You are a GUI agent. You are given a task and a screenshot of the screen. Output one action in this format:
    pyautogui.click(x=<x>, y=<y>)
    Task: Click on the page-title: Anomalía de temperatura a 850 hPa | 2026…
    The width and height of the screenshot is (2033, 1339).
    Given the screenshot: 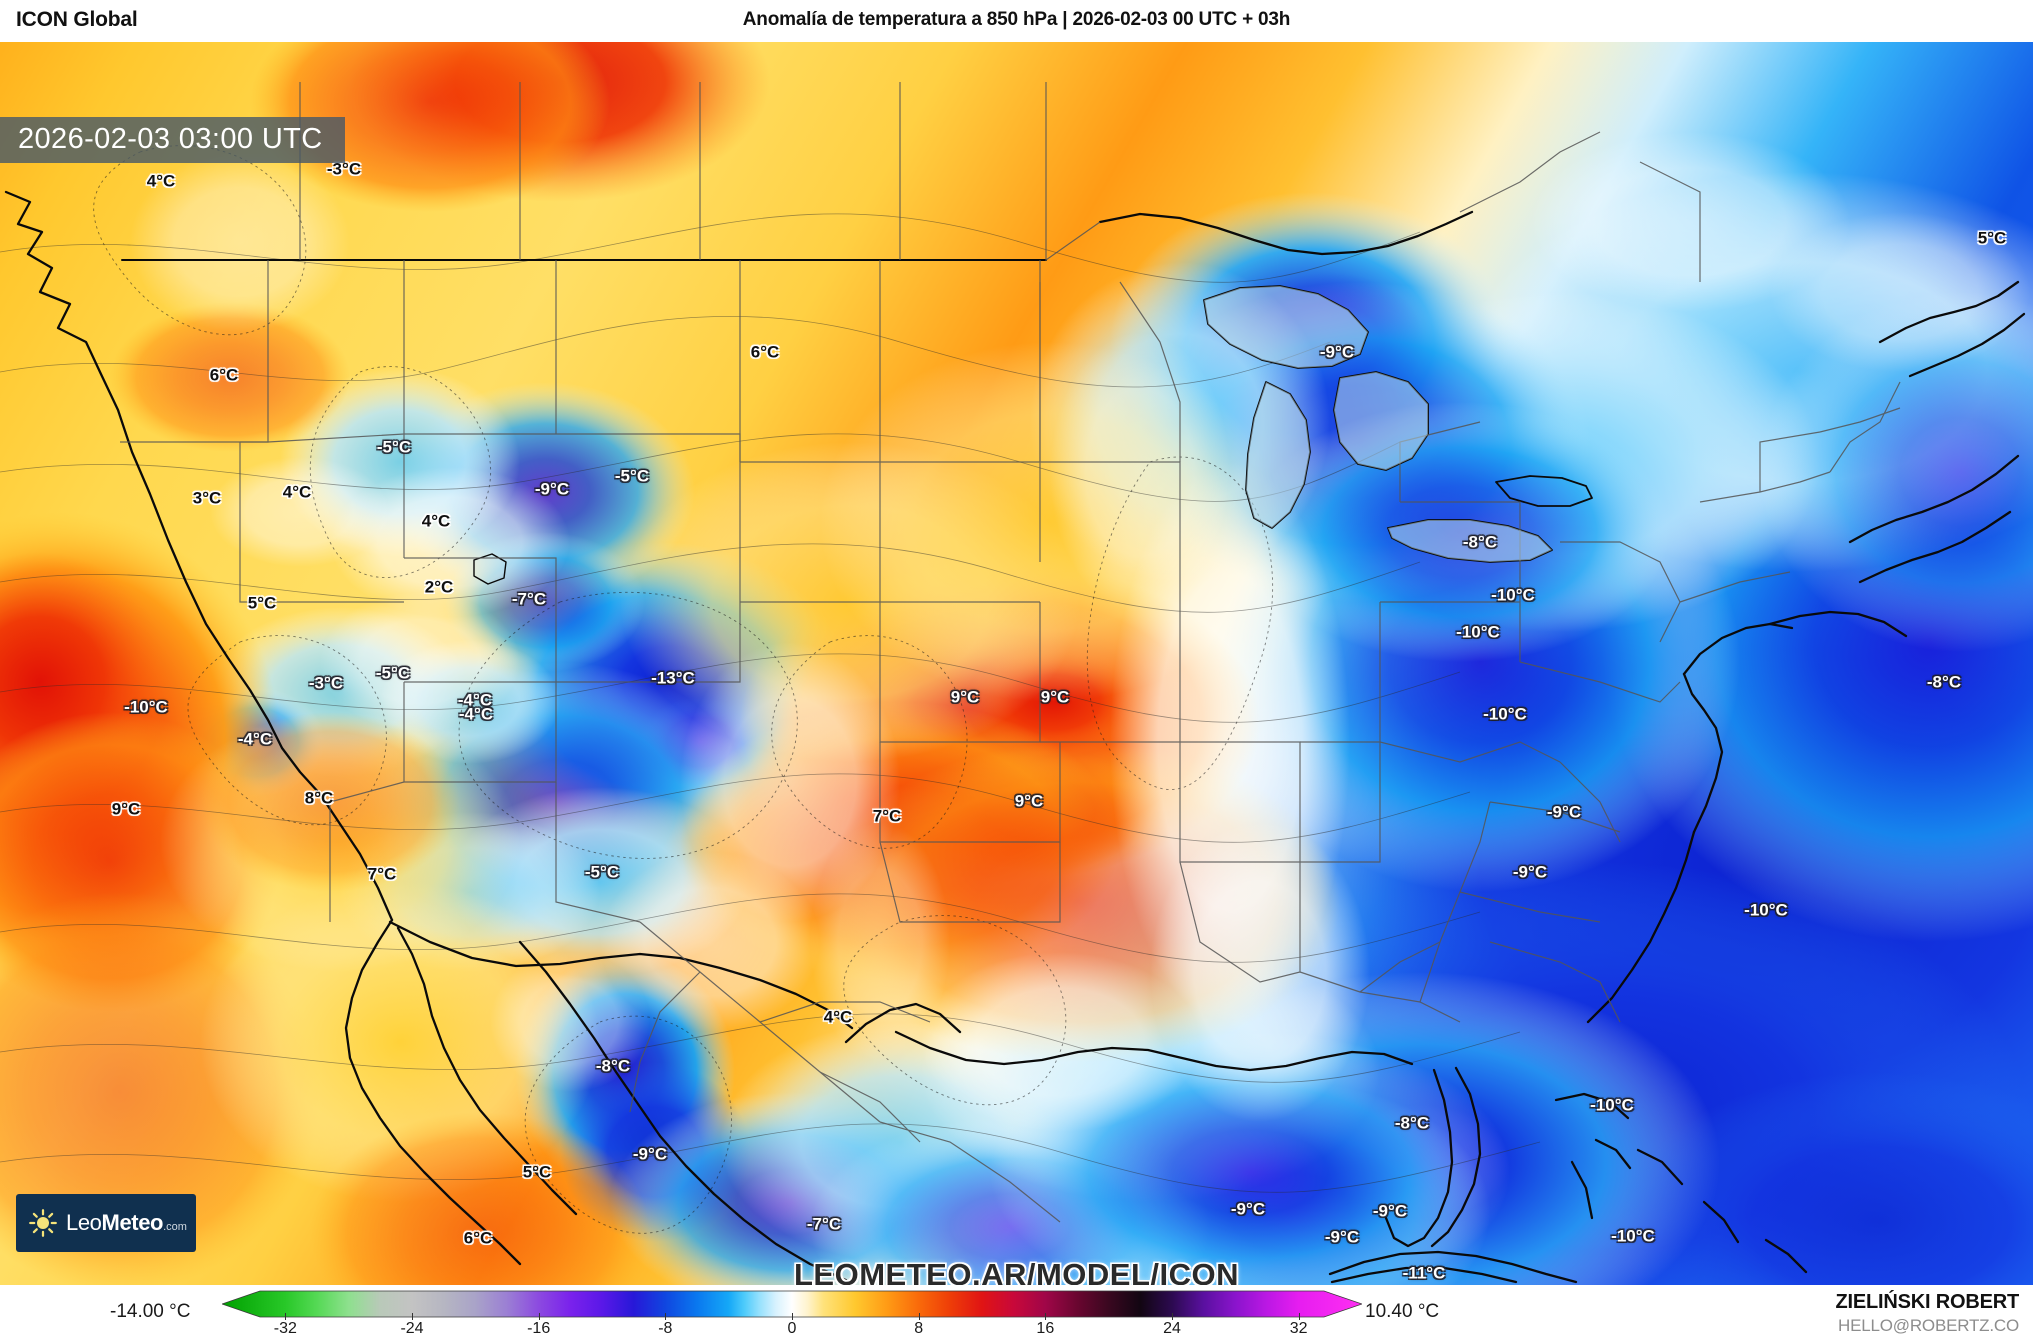 What is the action you would take?
    pyautogui.click(x=1016, y=19)
    